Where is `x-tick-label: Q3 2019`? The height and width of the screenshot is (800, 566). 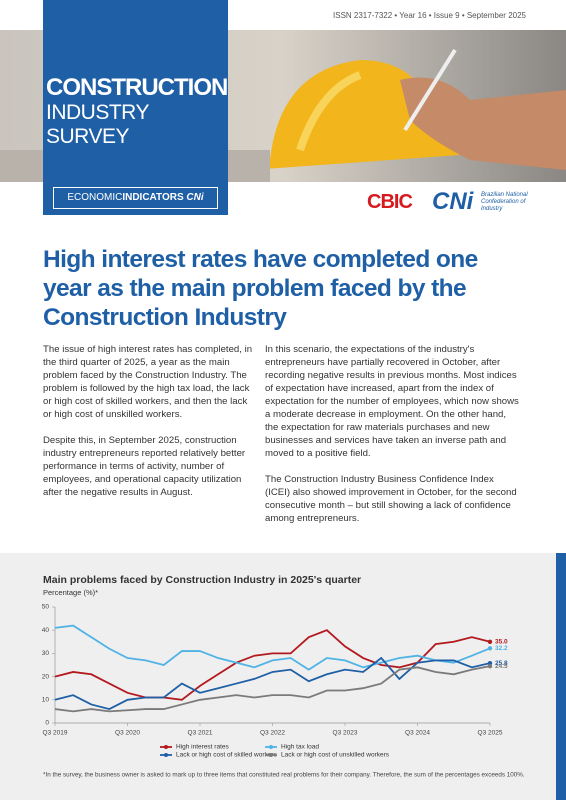
x-tick-label: Q3 2019 is located at coordinates (55, 733).